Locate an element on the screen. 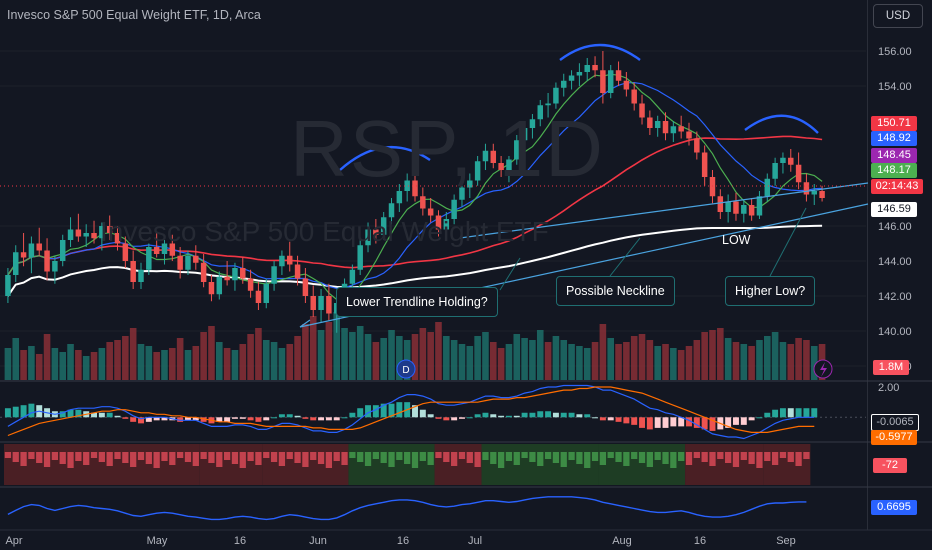 The width and height of the screenshot is (932, 550). price-tick-label: 156.00 is located at coordinates (895, 52).